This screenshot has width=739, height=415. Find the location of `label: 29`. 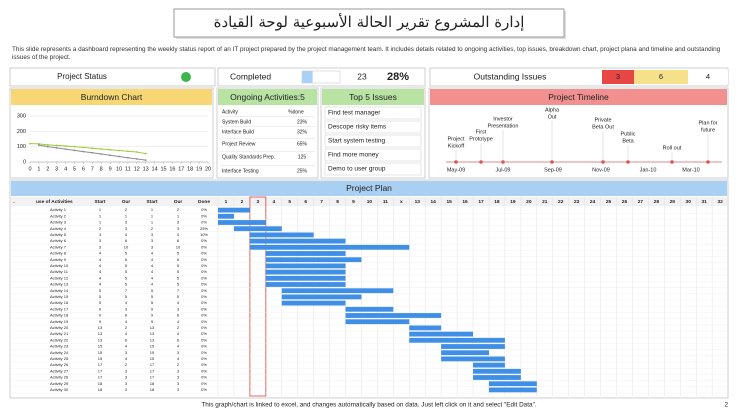

label: 29 is located at coordinates (673, 202).